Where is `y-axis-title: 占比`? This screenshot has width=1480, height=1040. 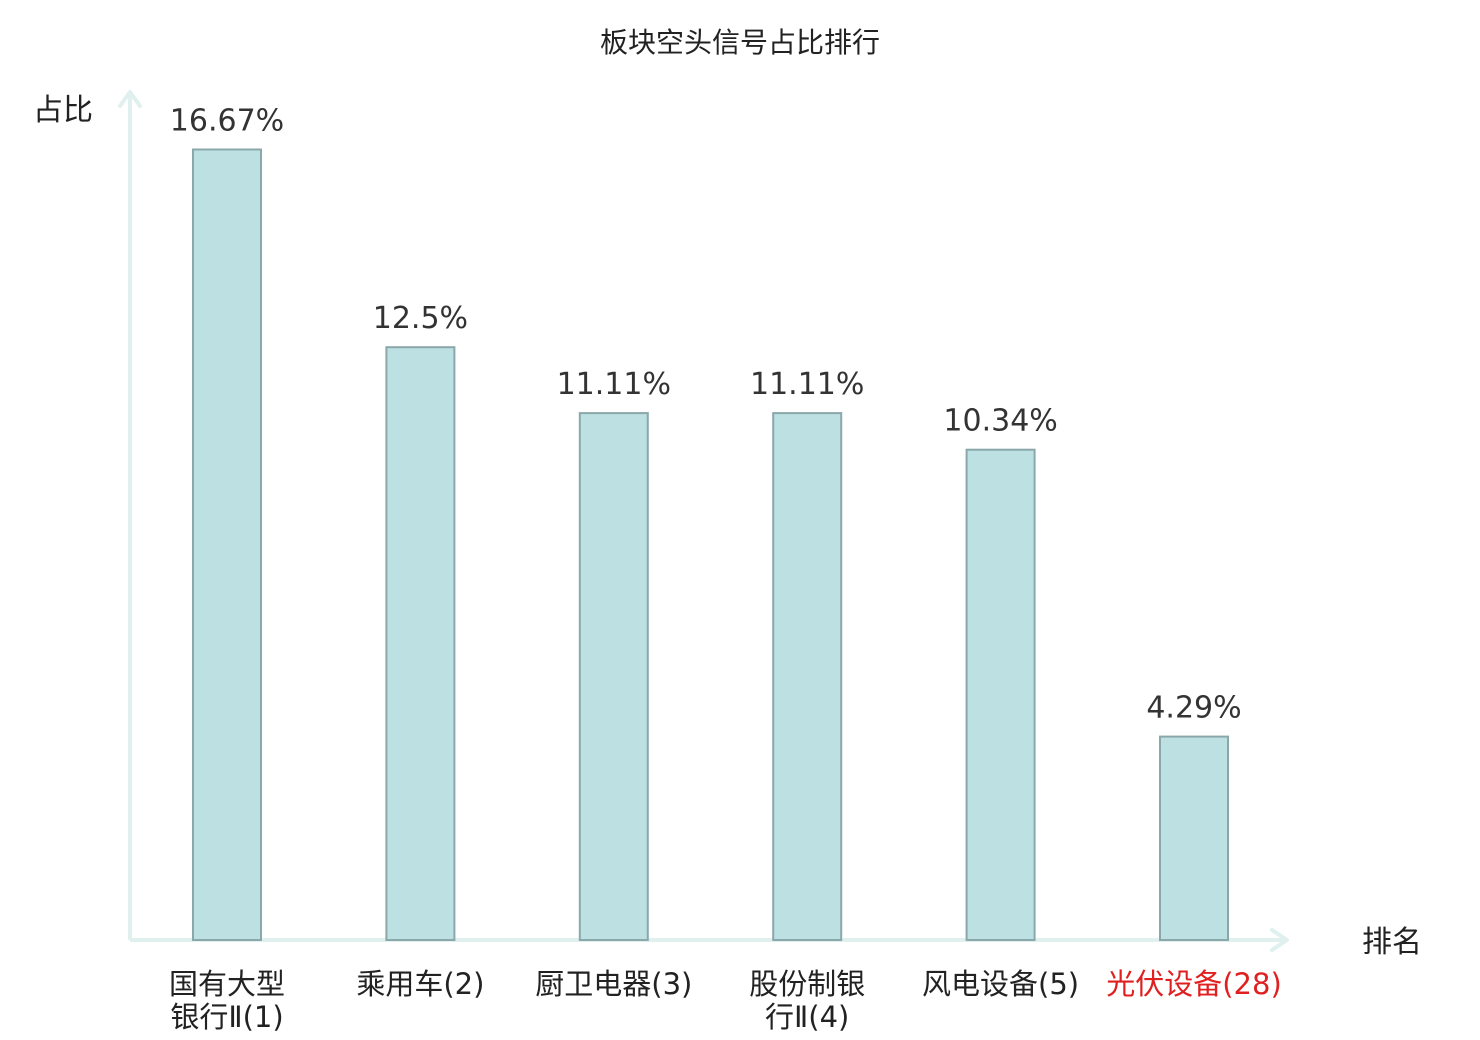
y-axis-title: 占比 is located at coordinates (63, 110).